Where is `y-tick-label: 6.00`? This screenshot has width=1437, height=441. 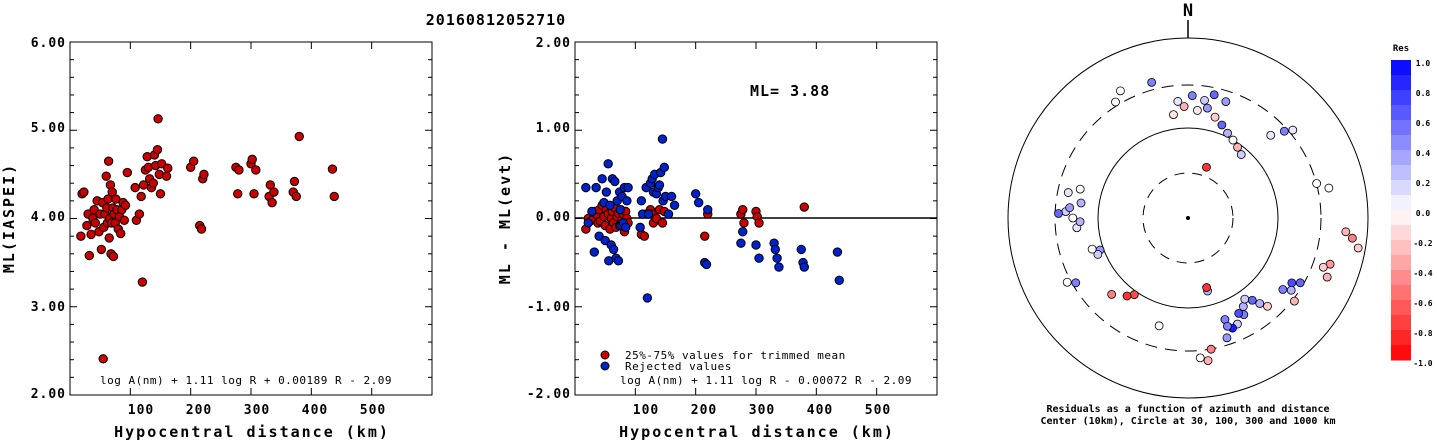
y-tick-label: 6.00 is located at coordinates (48, 43).